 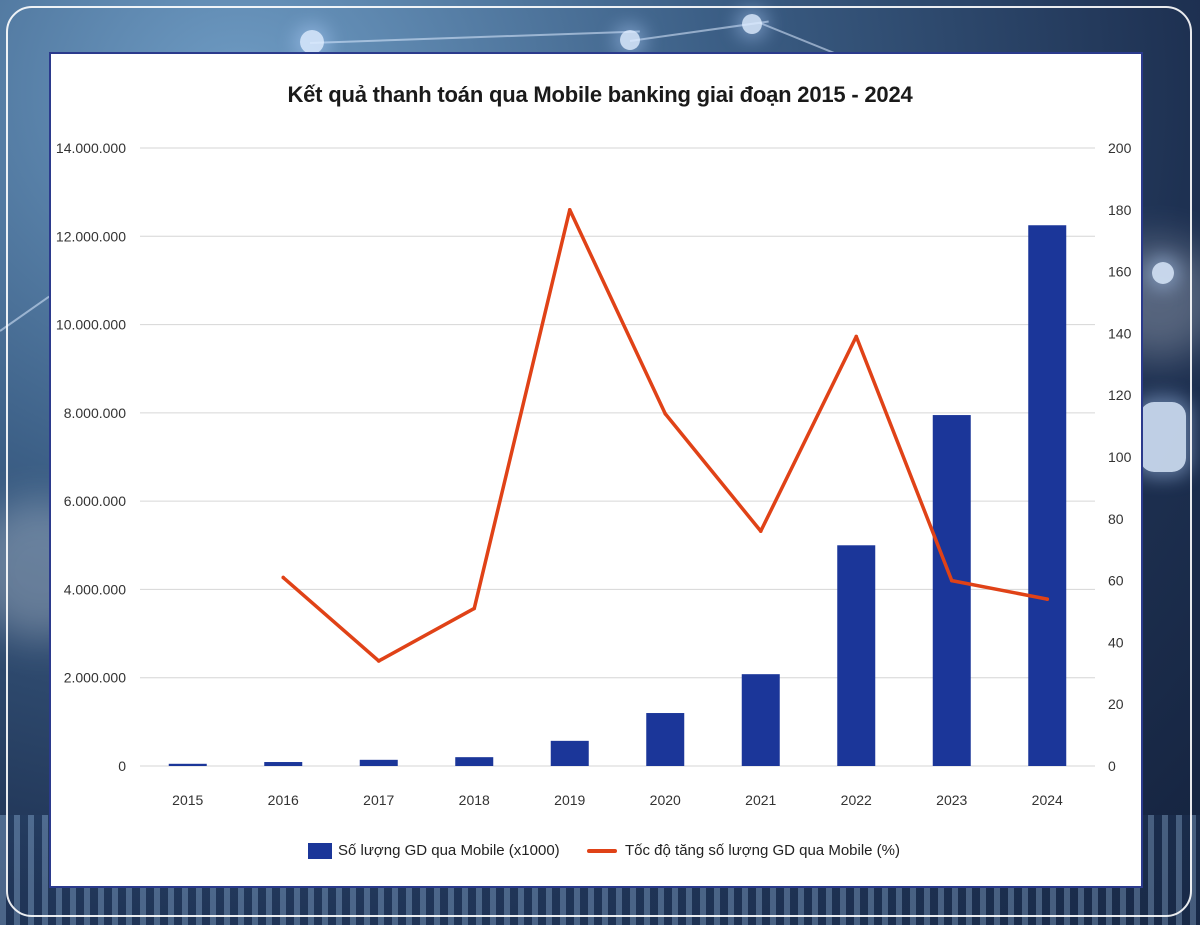 I want to click on y-left-tick-label-6: 12.000.000, so click(x=91, y=236).